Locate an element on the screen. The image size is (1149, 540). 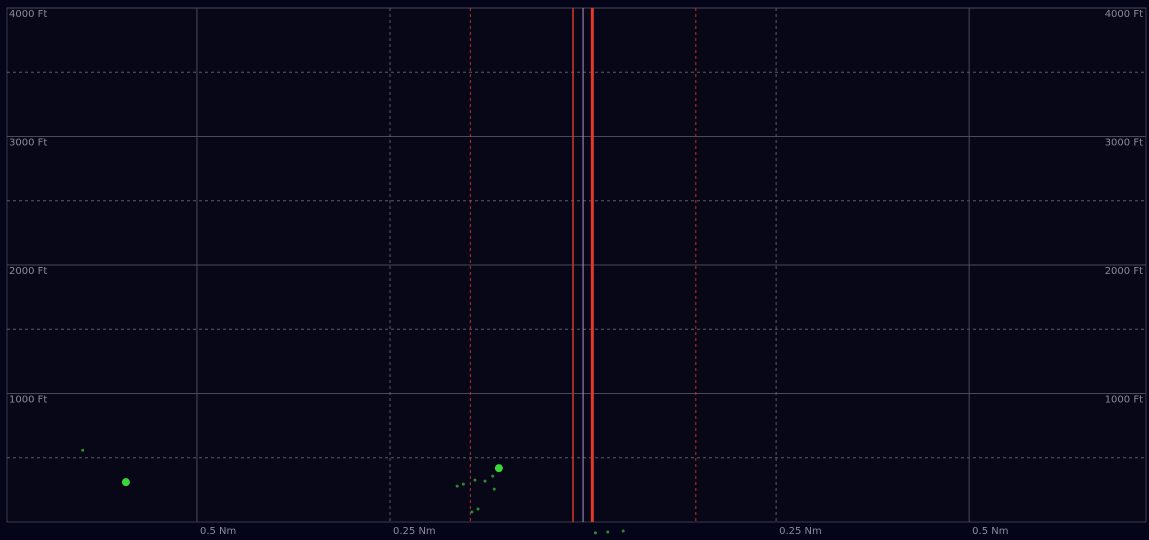
y-tick-label: 4000 Ft is located at coordinates (28, 14).